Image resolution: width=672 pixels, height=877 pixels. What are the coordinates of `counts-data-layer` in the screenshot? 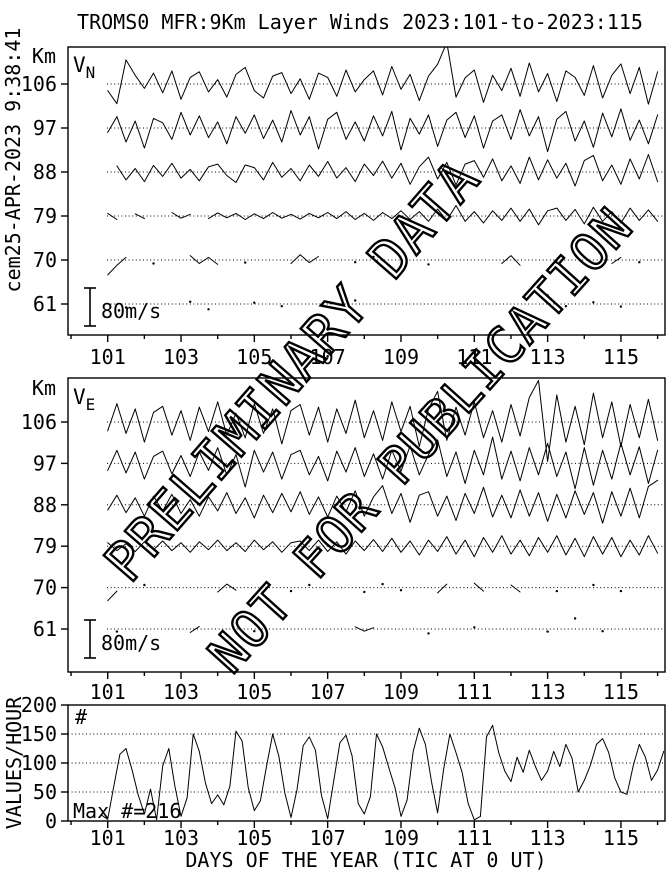 It's located at (383, 772).